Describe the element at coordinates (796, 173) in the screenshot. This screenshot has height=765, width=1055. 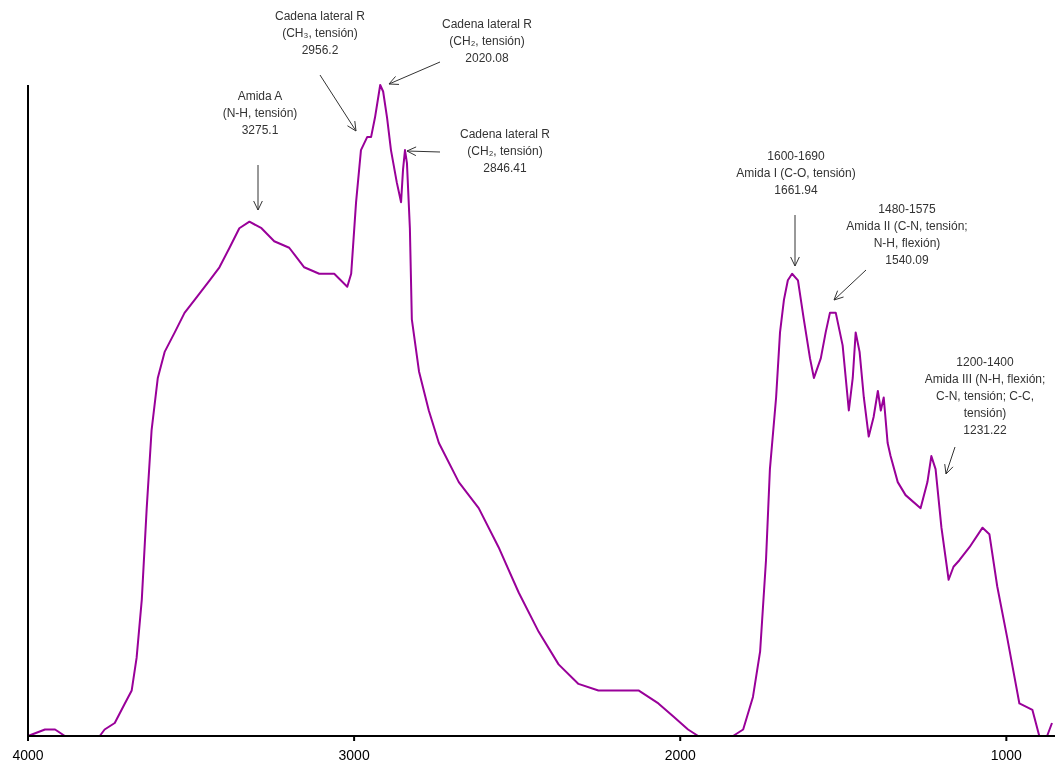
I see `annotation: 1600-1690 Amida I (C-O, tensión) 1661.94` at that location.